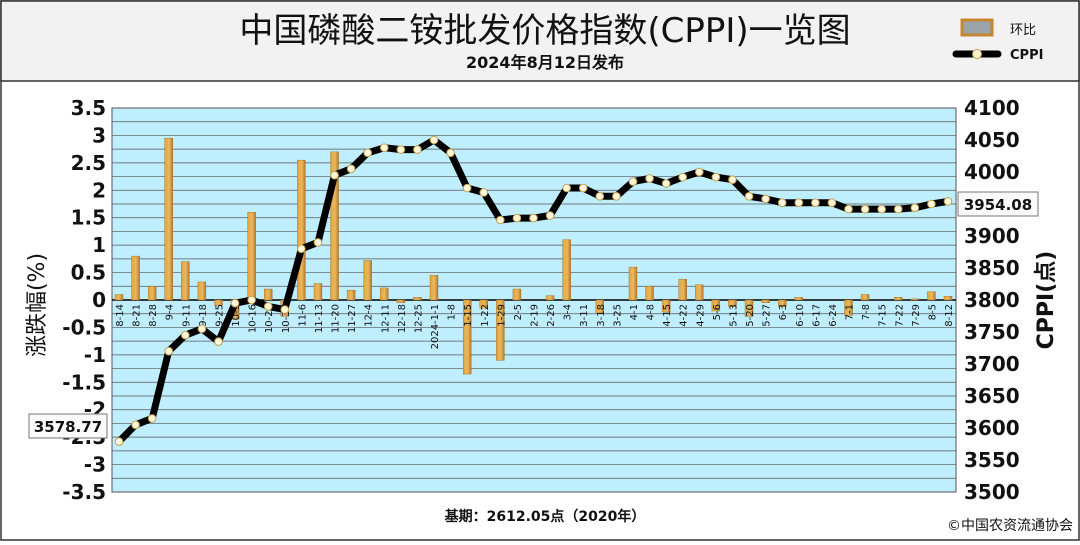 The width and height of the screenshot is (1080, 545). Describe the element at coordinates (369, 315) in the screenshot. I see `x-tick-label: 12-4` at that location.